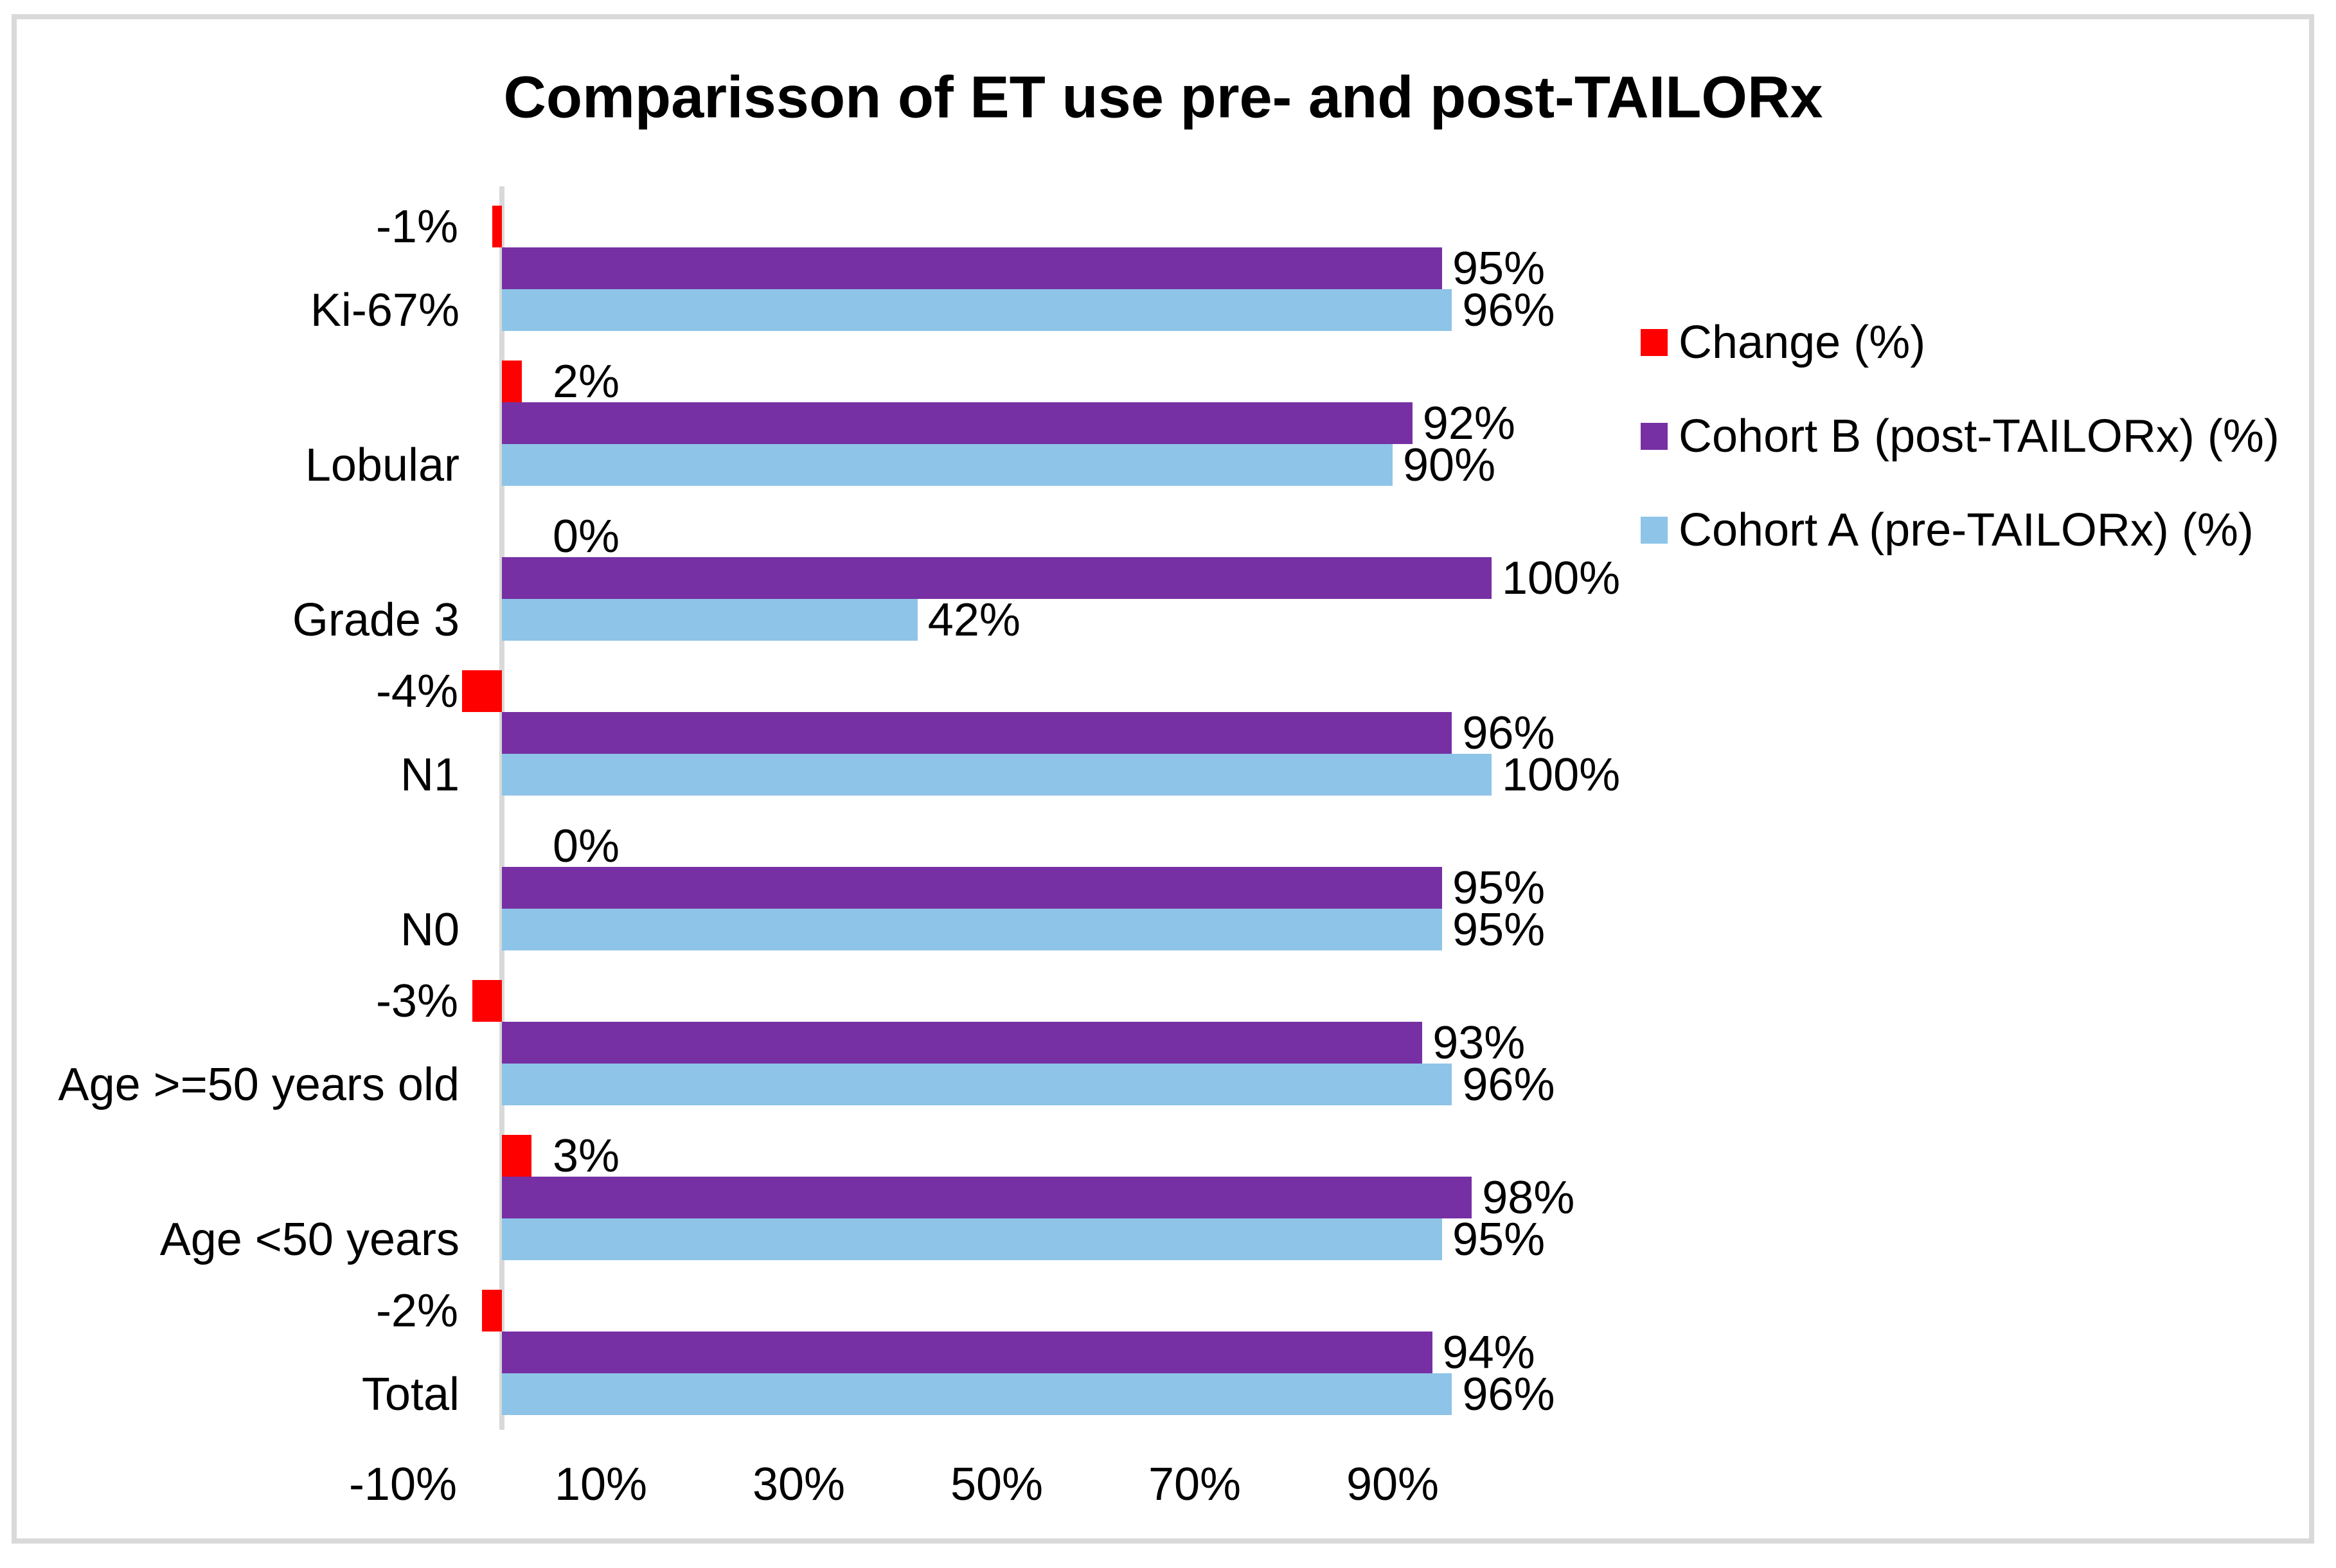 Image resolution: width=2336 pixels, height=1568 pixels. I want to click on cohort-a-value-label: 90%, so click(1449, 465).